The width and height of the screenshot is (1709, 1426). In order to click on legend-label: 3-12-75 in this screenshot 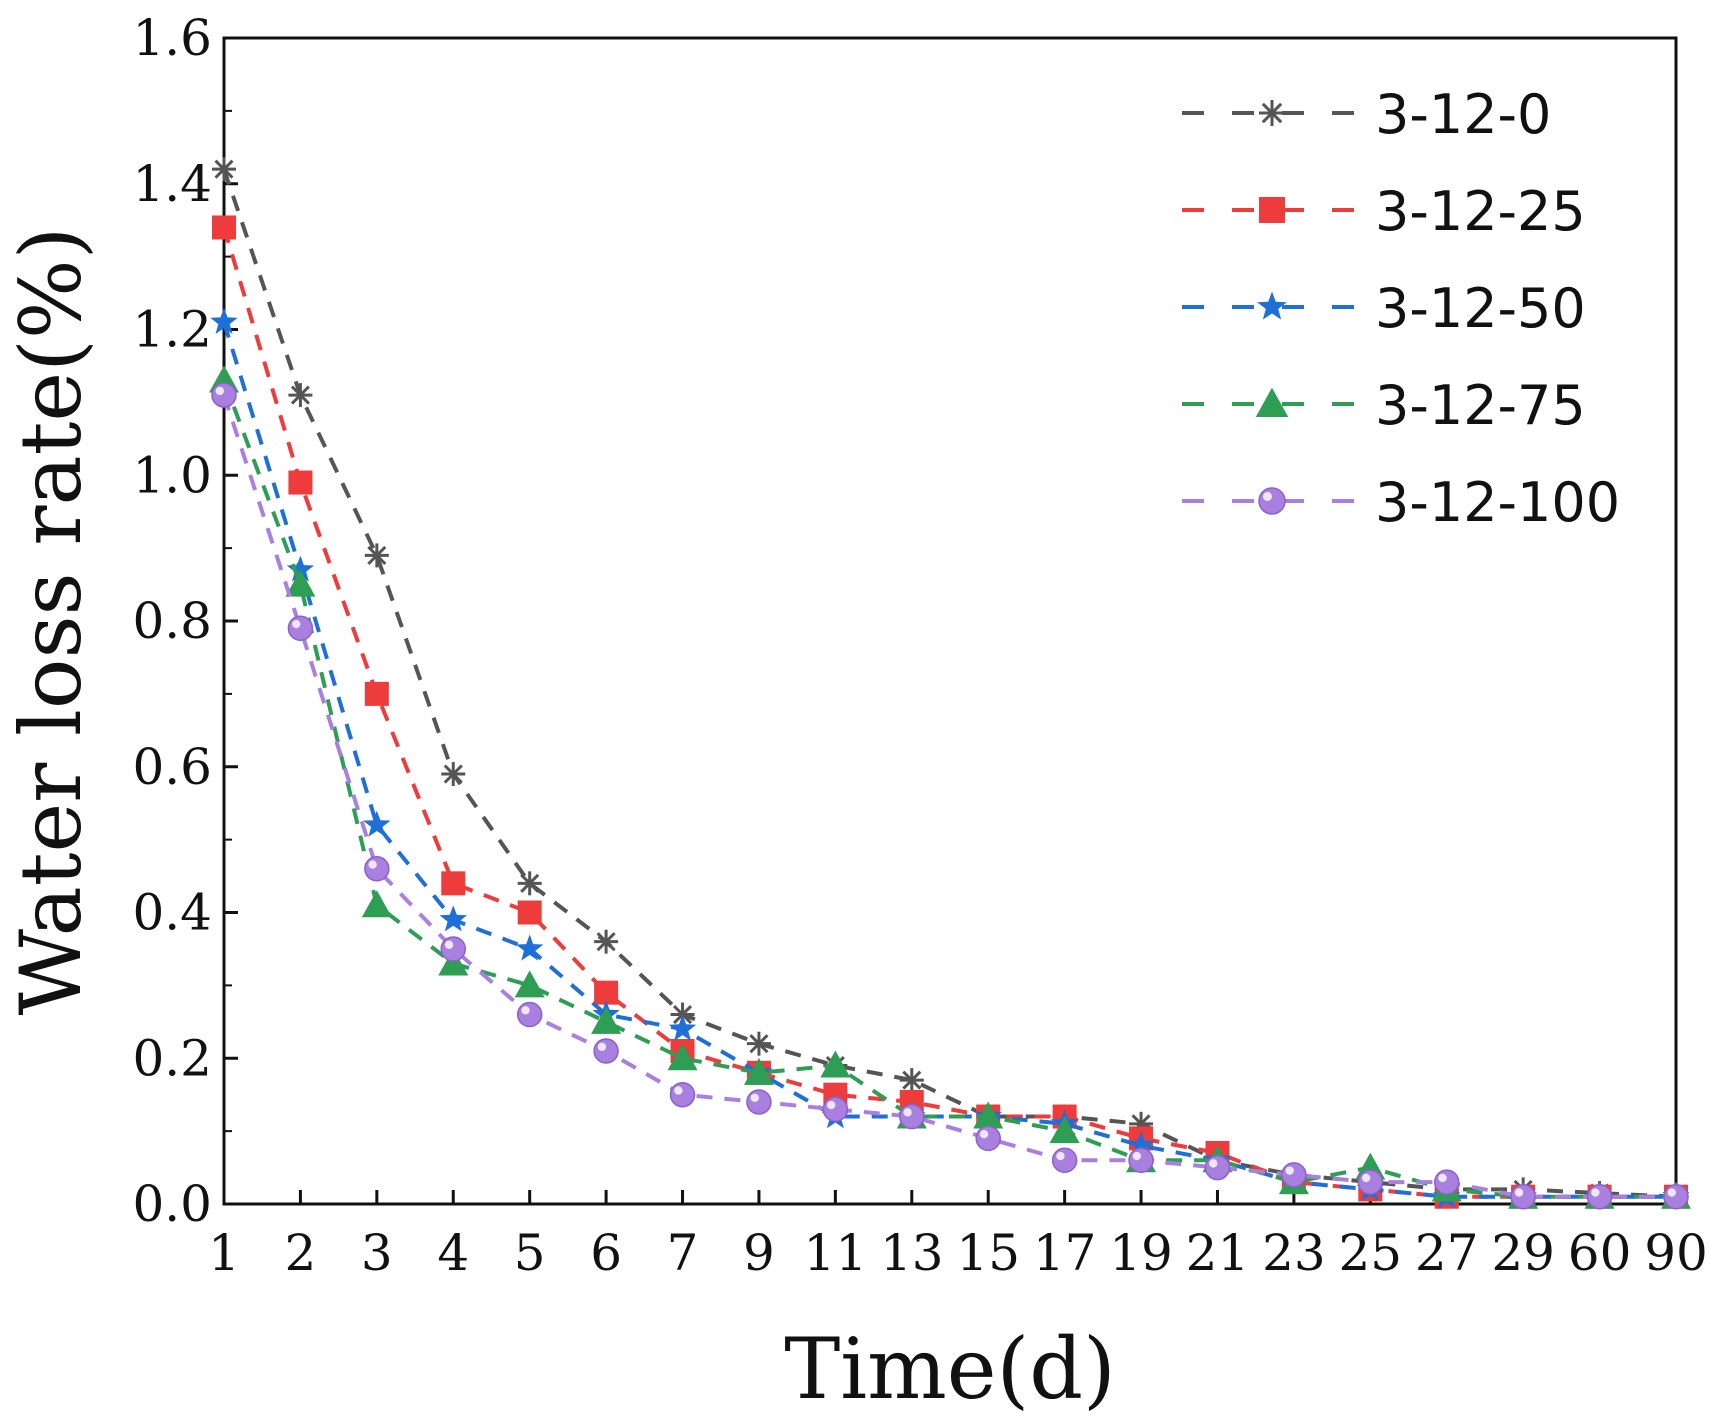, I will do `click(1480, 405)`.